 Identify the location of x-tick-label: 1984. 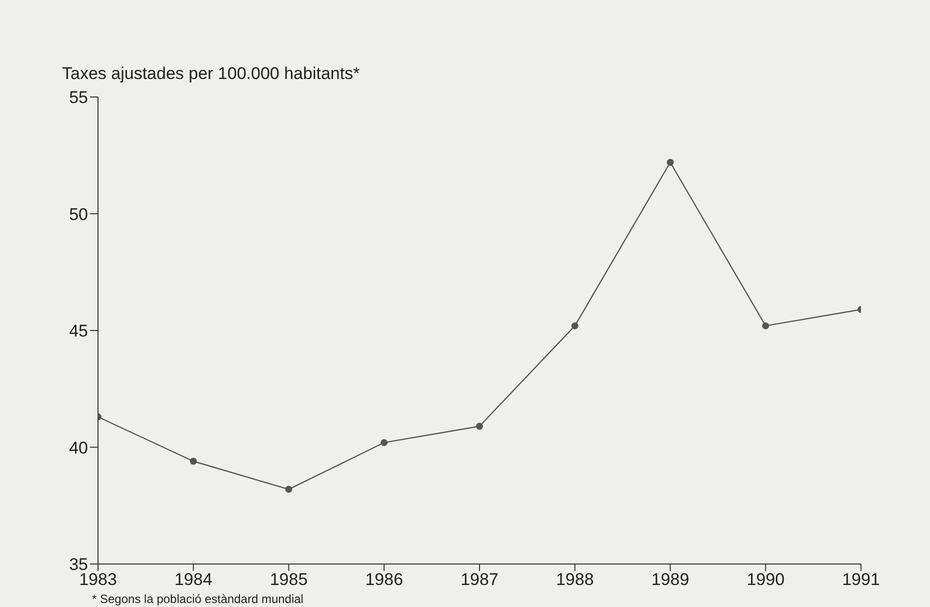
(193, 580).